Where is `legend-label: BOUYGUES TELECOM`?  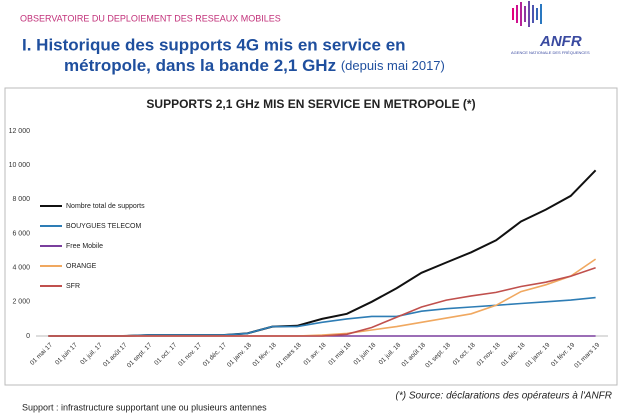 legend-label: BOUYGUES TELECOM is located at coordinates (104, 226).